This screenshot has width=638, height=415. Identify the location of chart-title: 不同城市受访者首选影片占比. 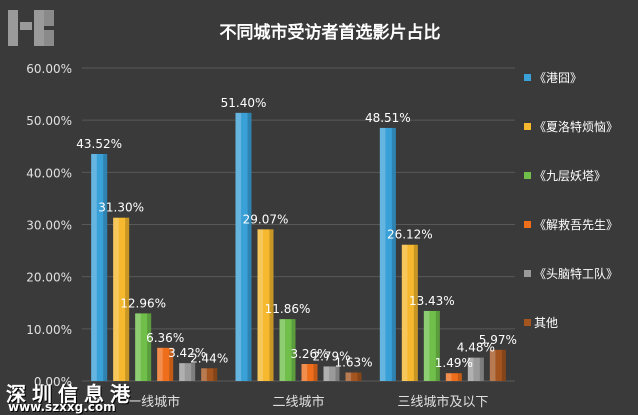
(330, 32).